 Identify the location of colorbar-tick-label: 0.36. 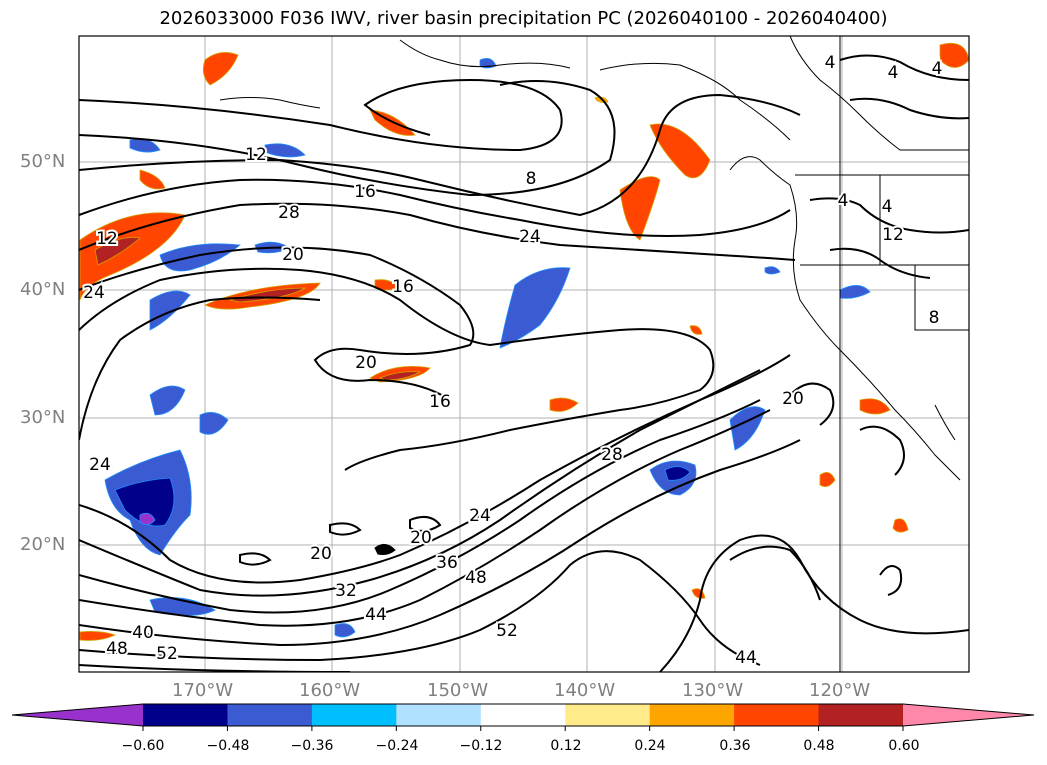
(735, 746).